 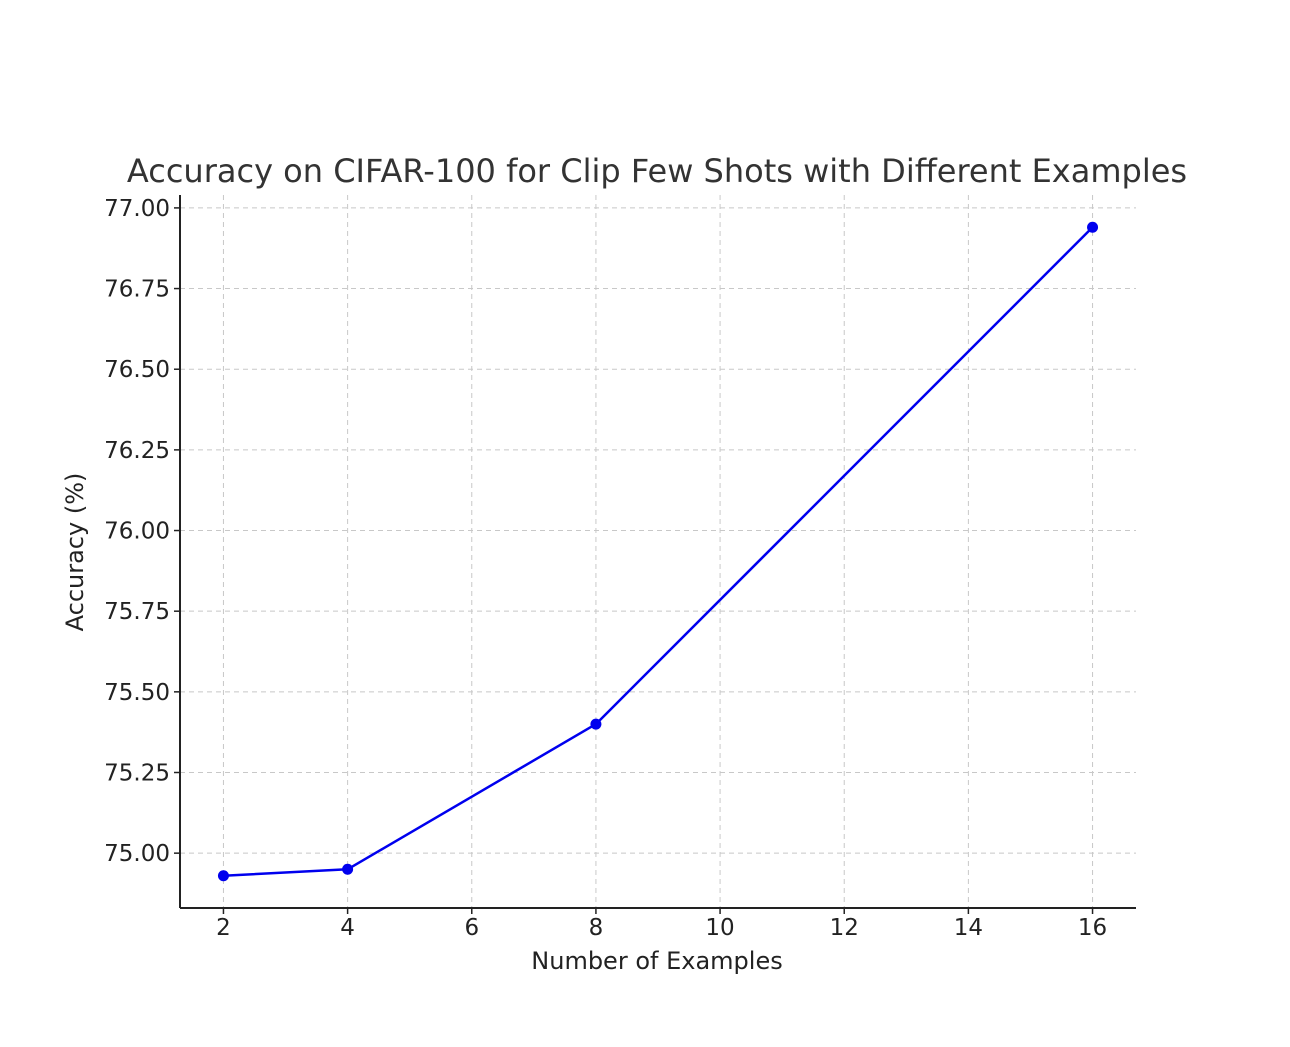 What do you see at coordinates (656, 961) in the screenshot?
I see `x-axis-label: Number of Examples` at bounding box center [656, 961].